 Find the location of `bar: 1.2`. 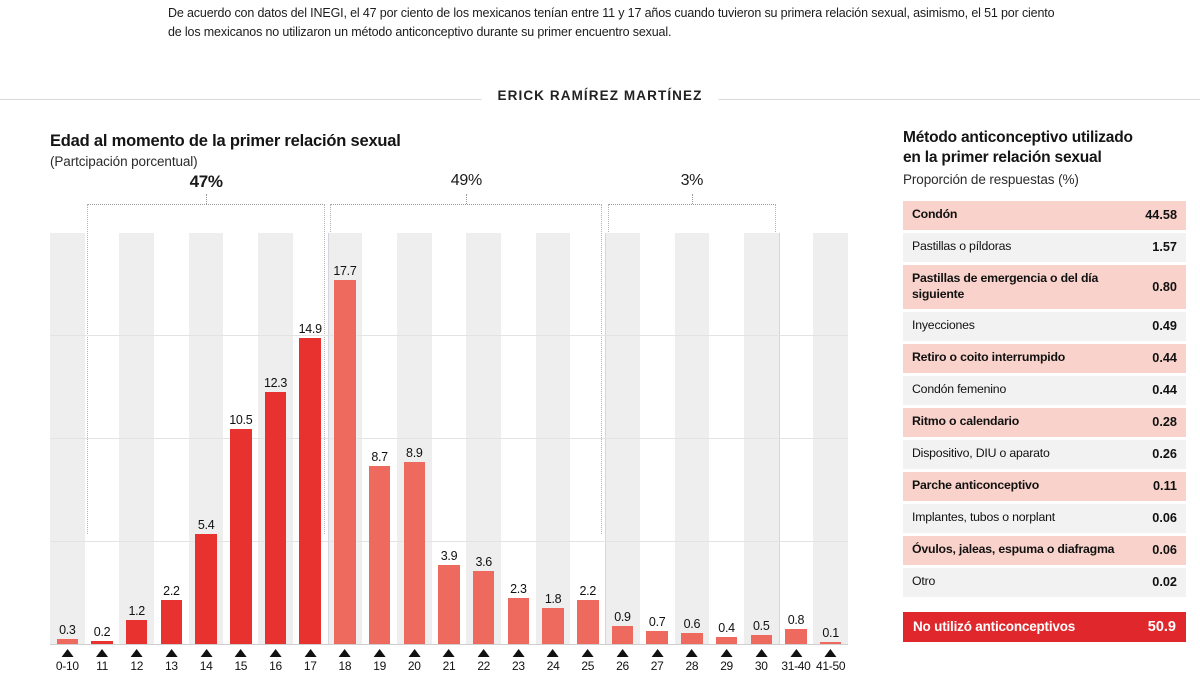

bar: 1.2 is located at coordinates (136, 624).